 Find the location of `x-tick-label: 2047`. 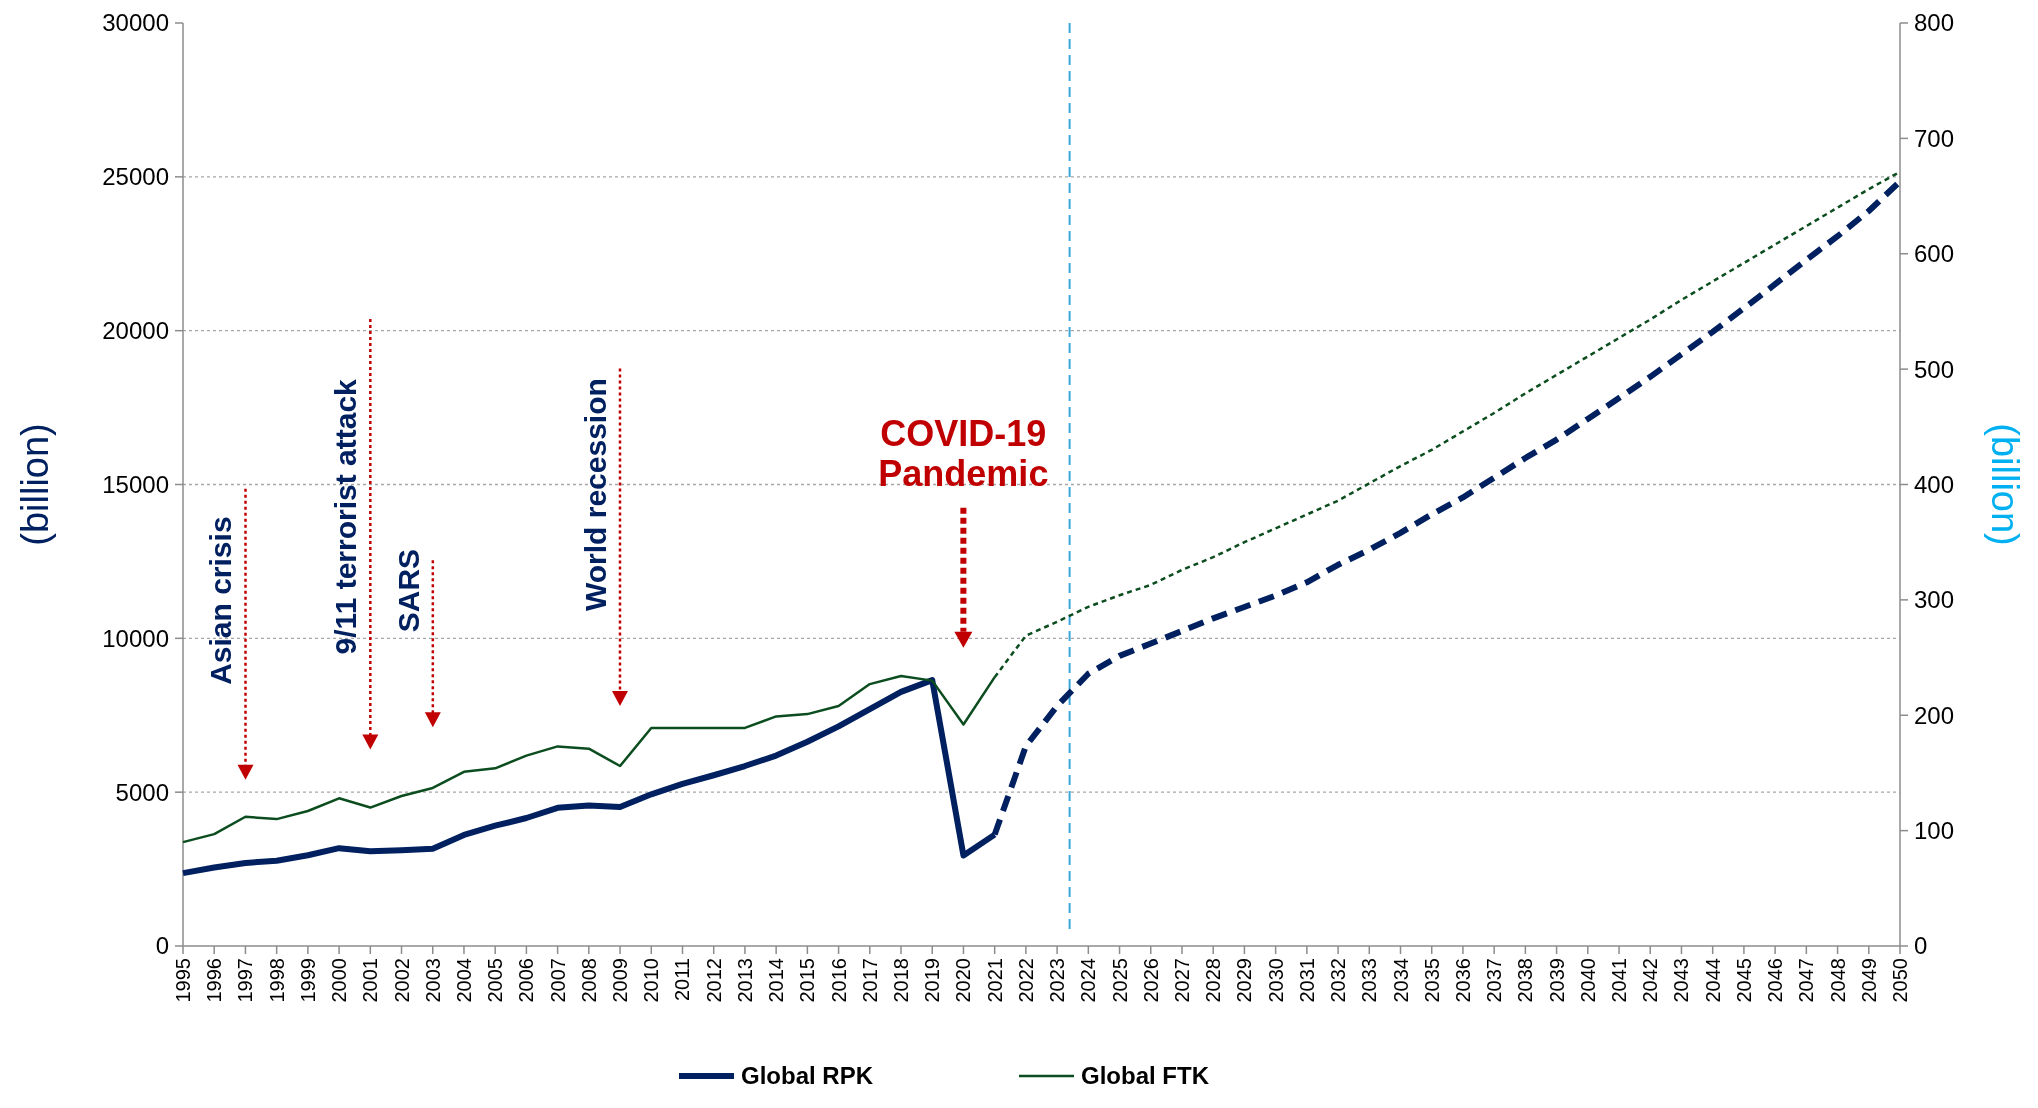

x-tick-label: 2047 is located at coordinates (1806, 980).